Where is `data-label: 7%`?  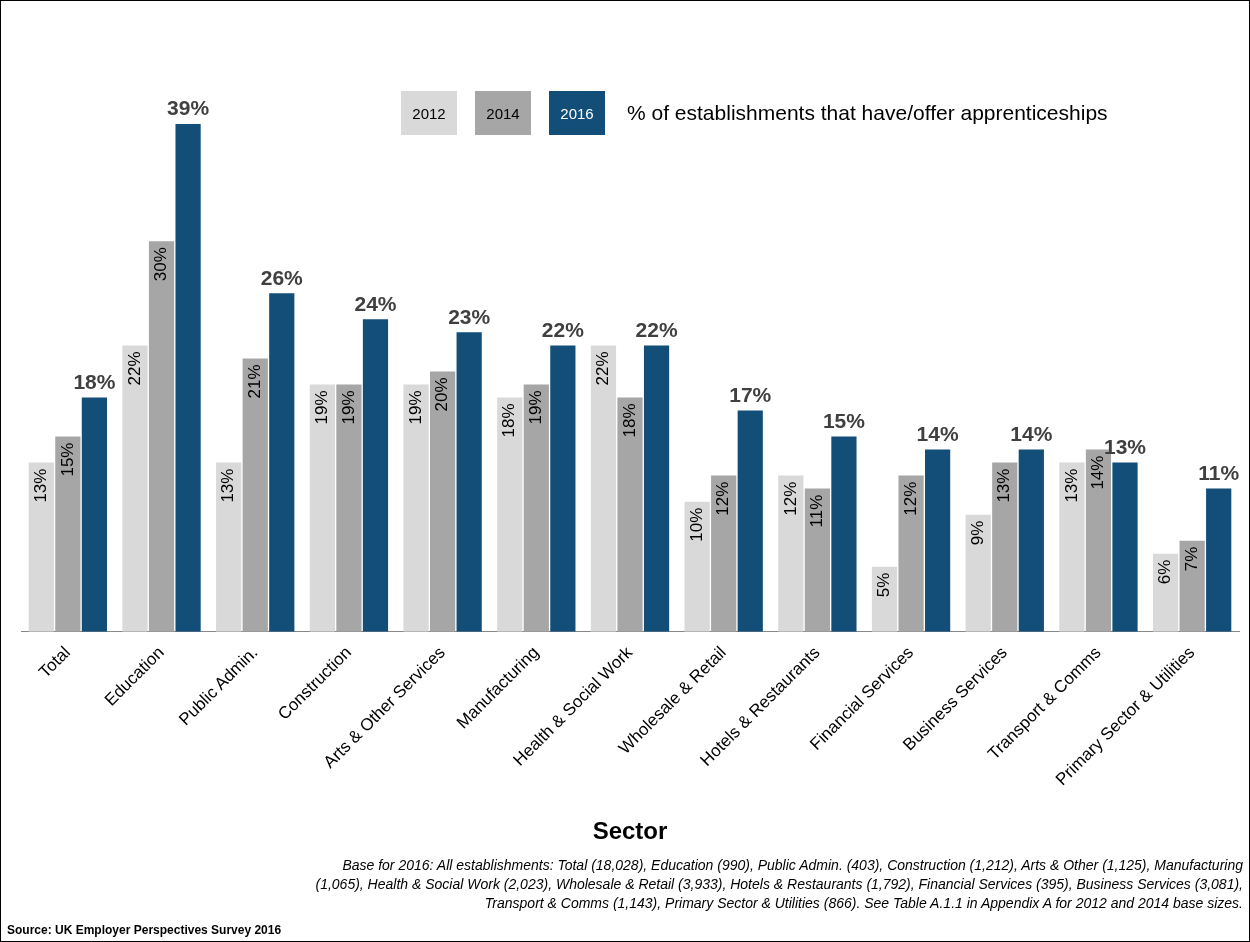
data-label: 7% is located at coordinates (1191, 559).